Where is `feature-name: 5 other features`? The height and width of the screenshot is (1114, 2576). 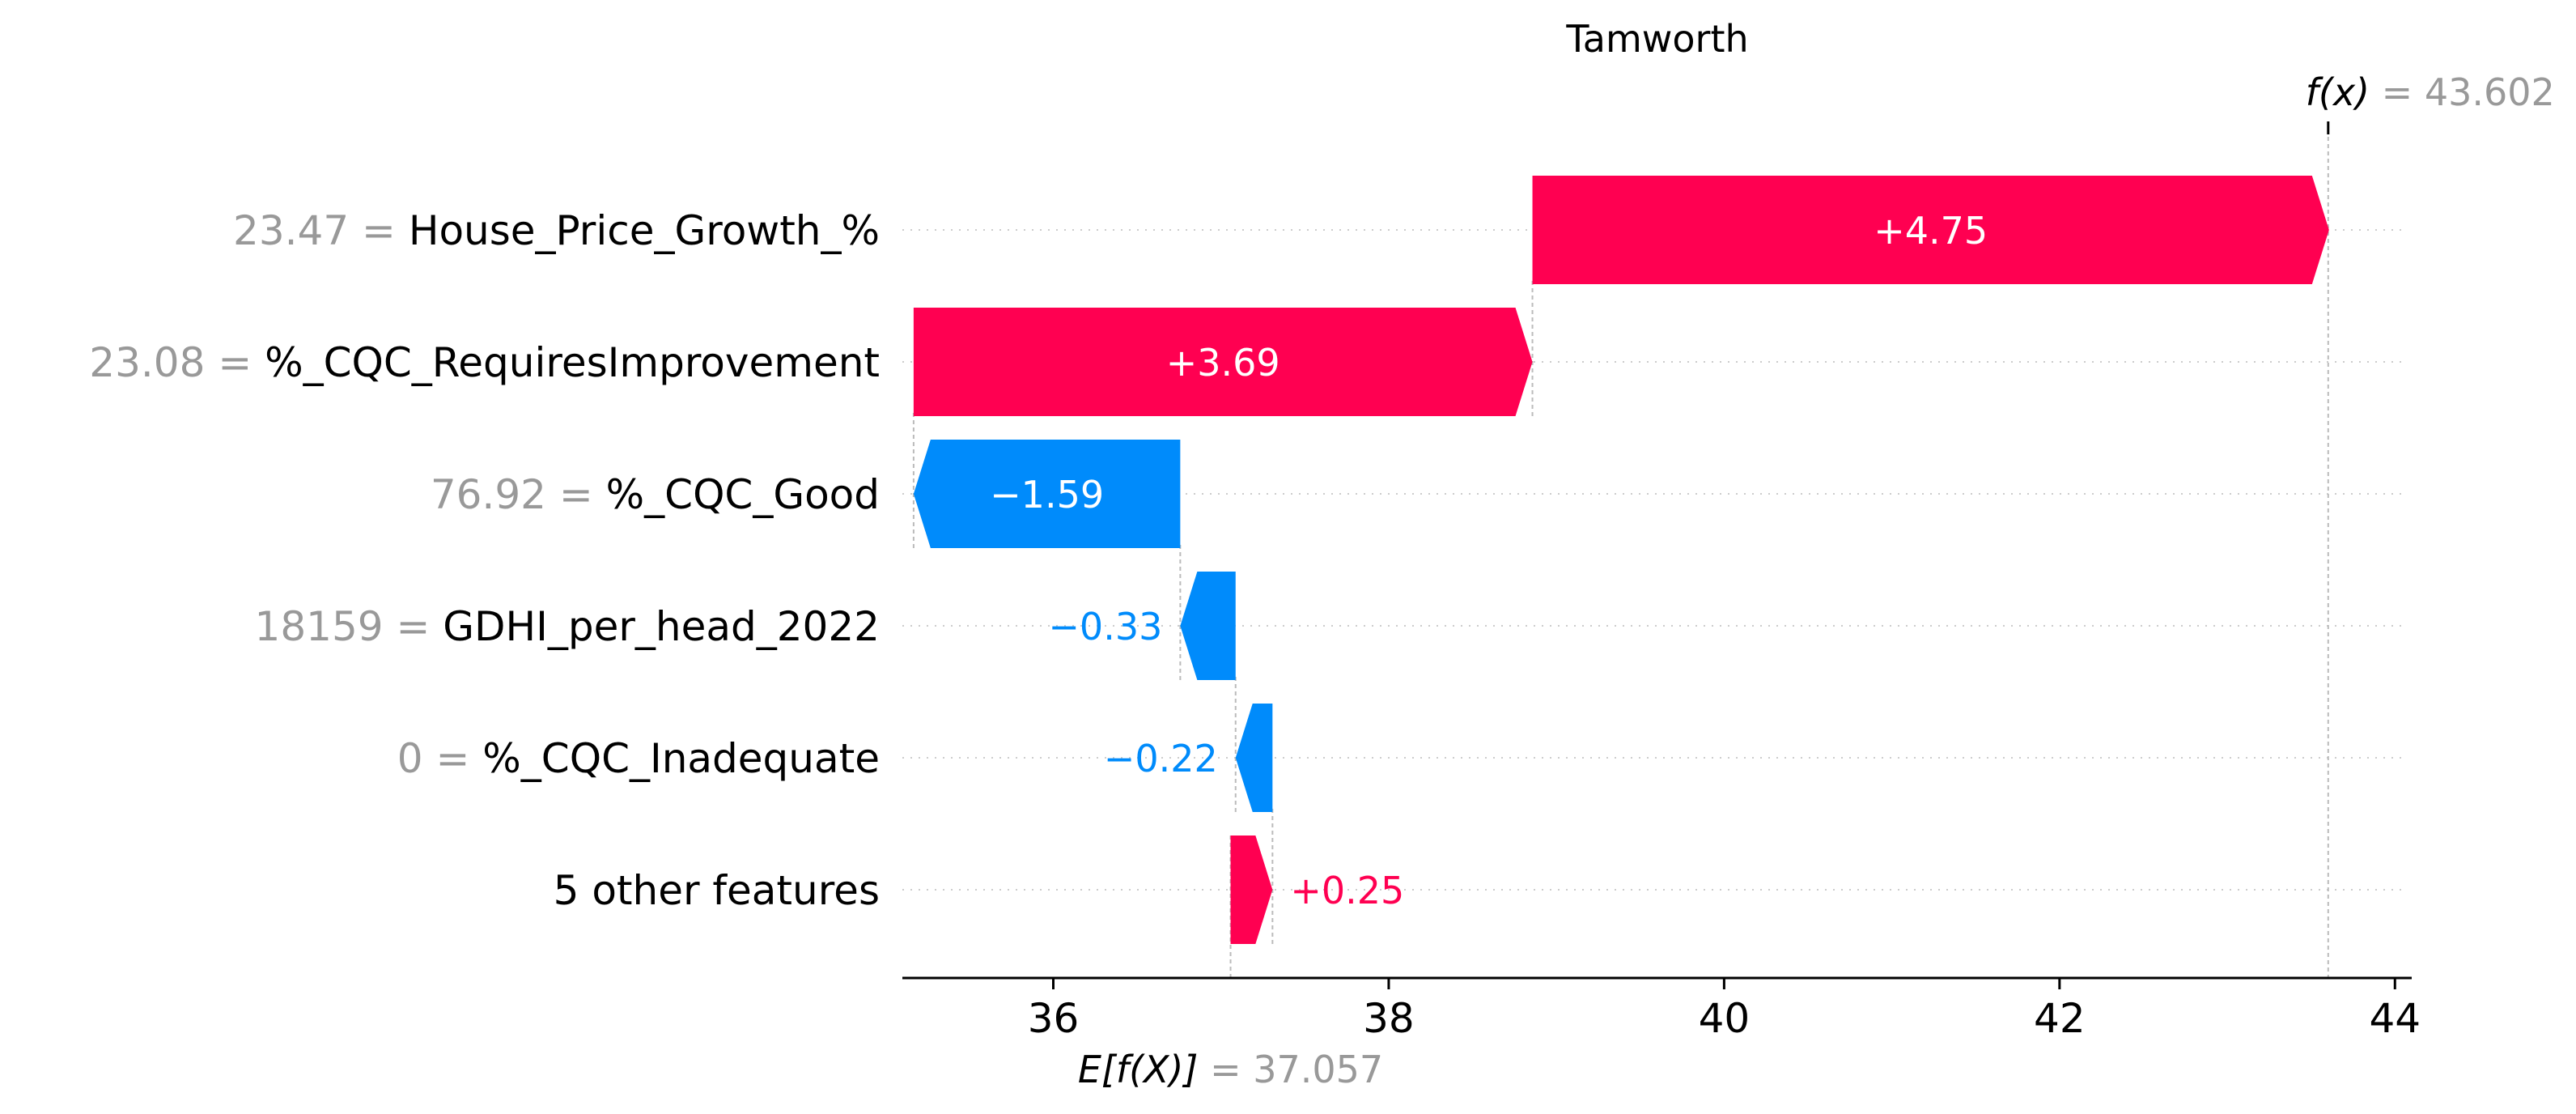
feature-name: 5 other features is located at coordinates (717, 890).